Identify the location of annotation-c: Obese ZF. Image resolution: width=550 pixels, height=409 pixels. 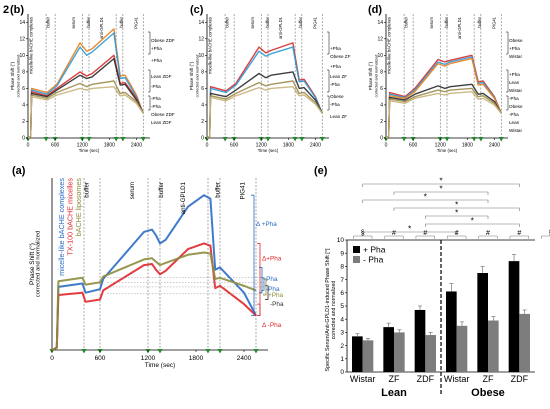
(340, 56).